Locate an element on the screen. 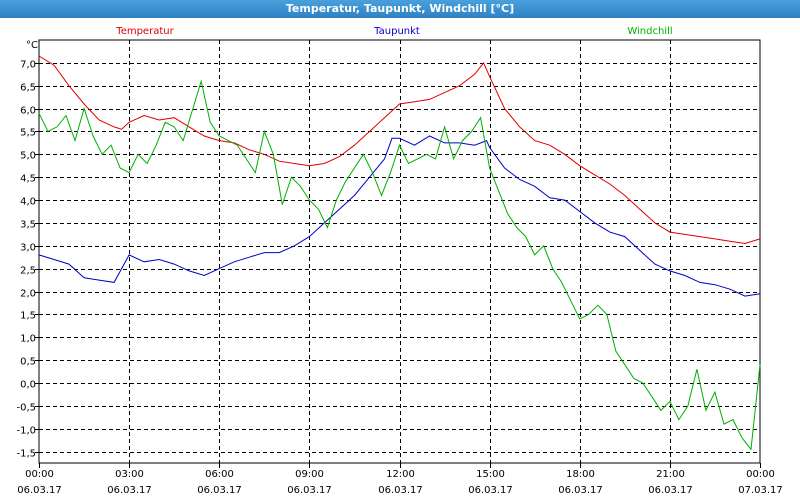 The height and width of the screenshot is (500, 800). y-tick-label: -1,0 is located at coordinates (26, 431).